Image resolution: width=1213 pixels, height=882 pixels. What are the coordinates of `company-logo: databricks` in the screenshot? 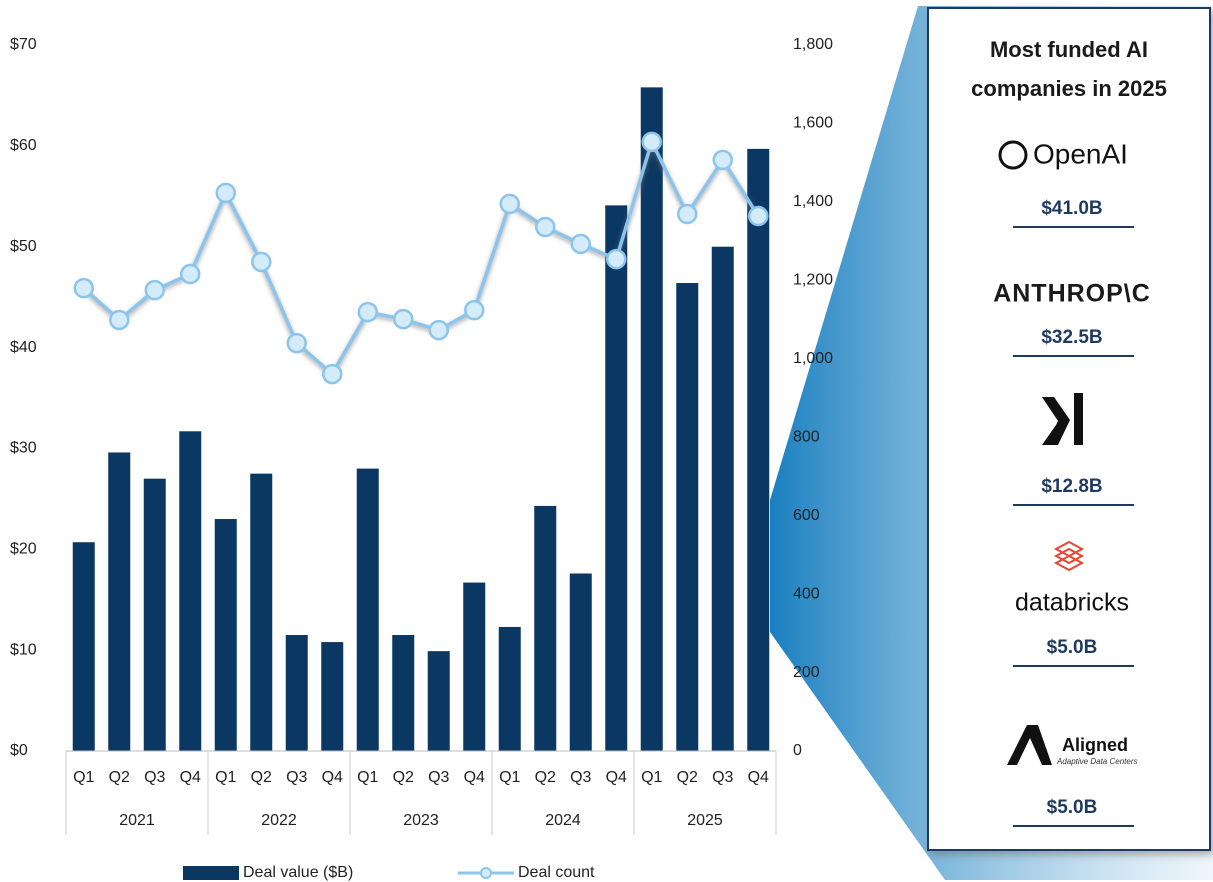 It's located at (1072, 603).